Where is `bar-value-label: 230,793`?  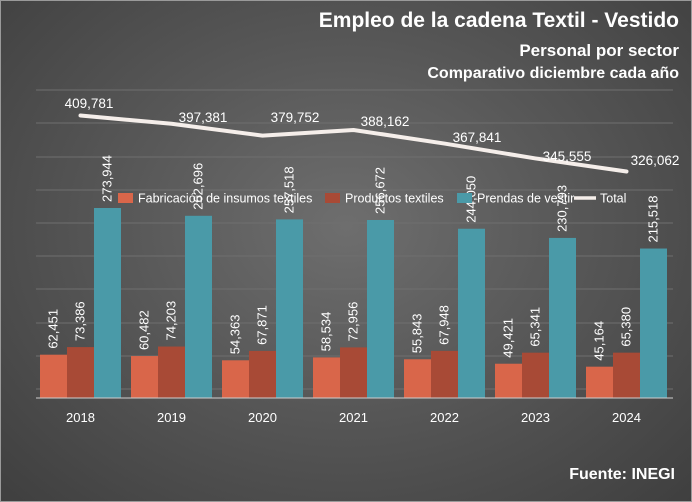 bar-value-label: 230,793 is located at coordinates (562, 208).